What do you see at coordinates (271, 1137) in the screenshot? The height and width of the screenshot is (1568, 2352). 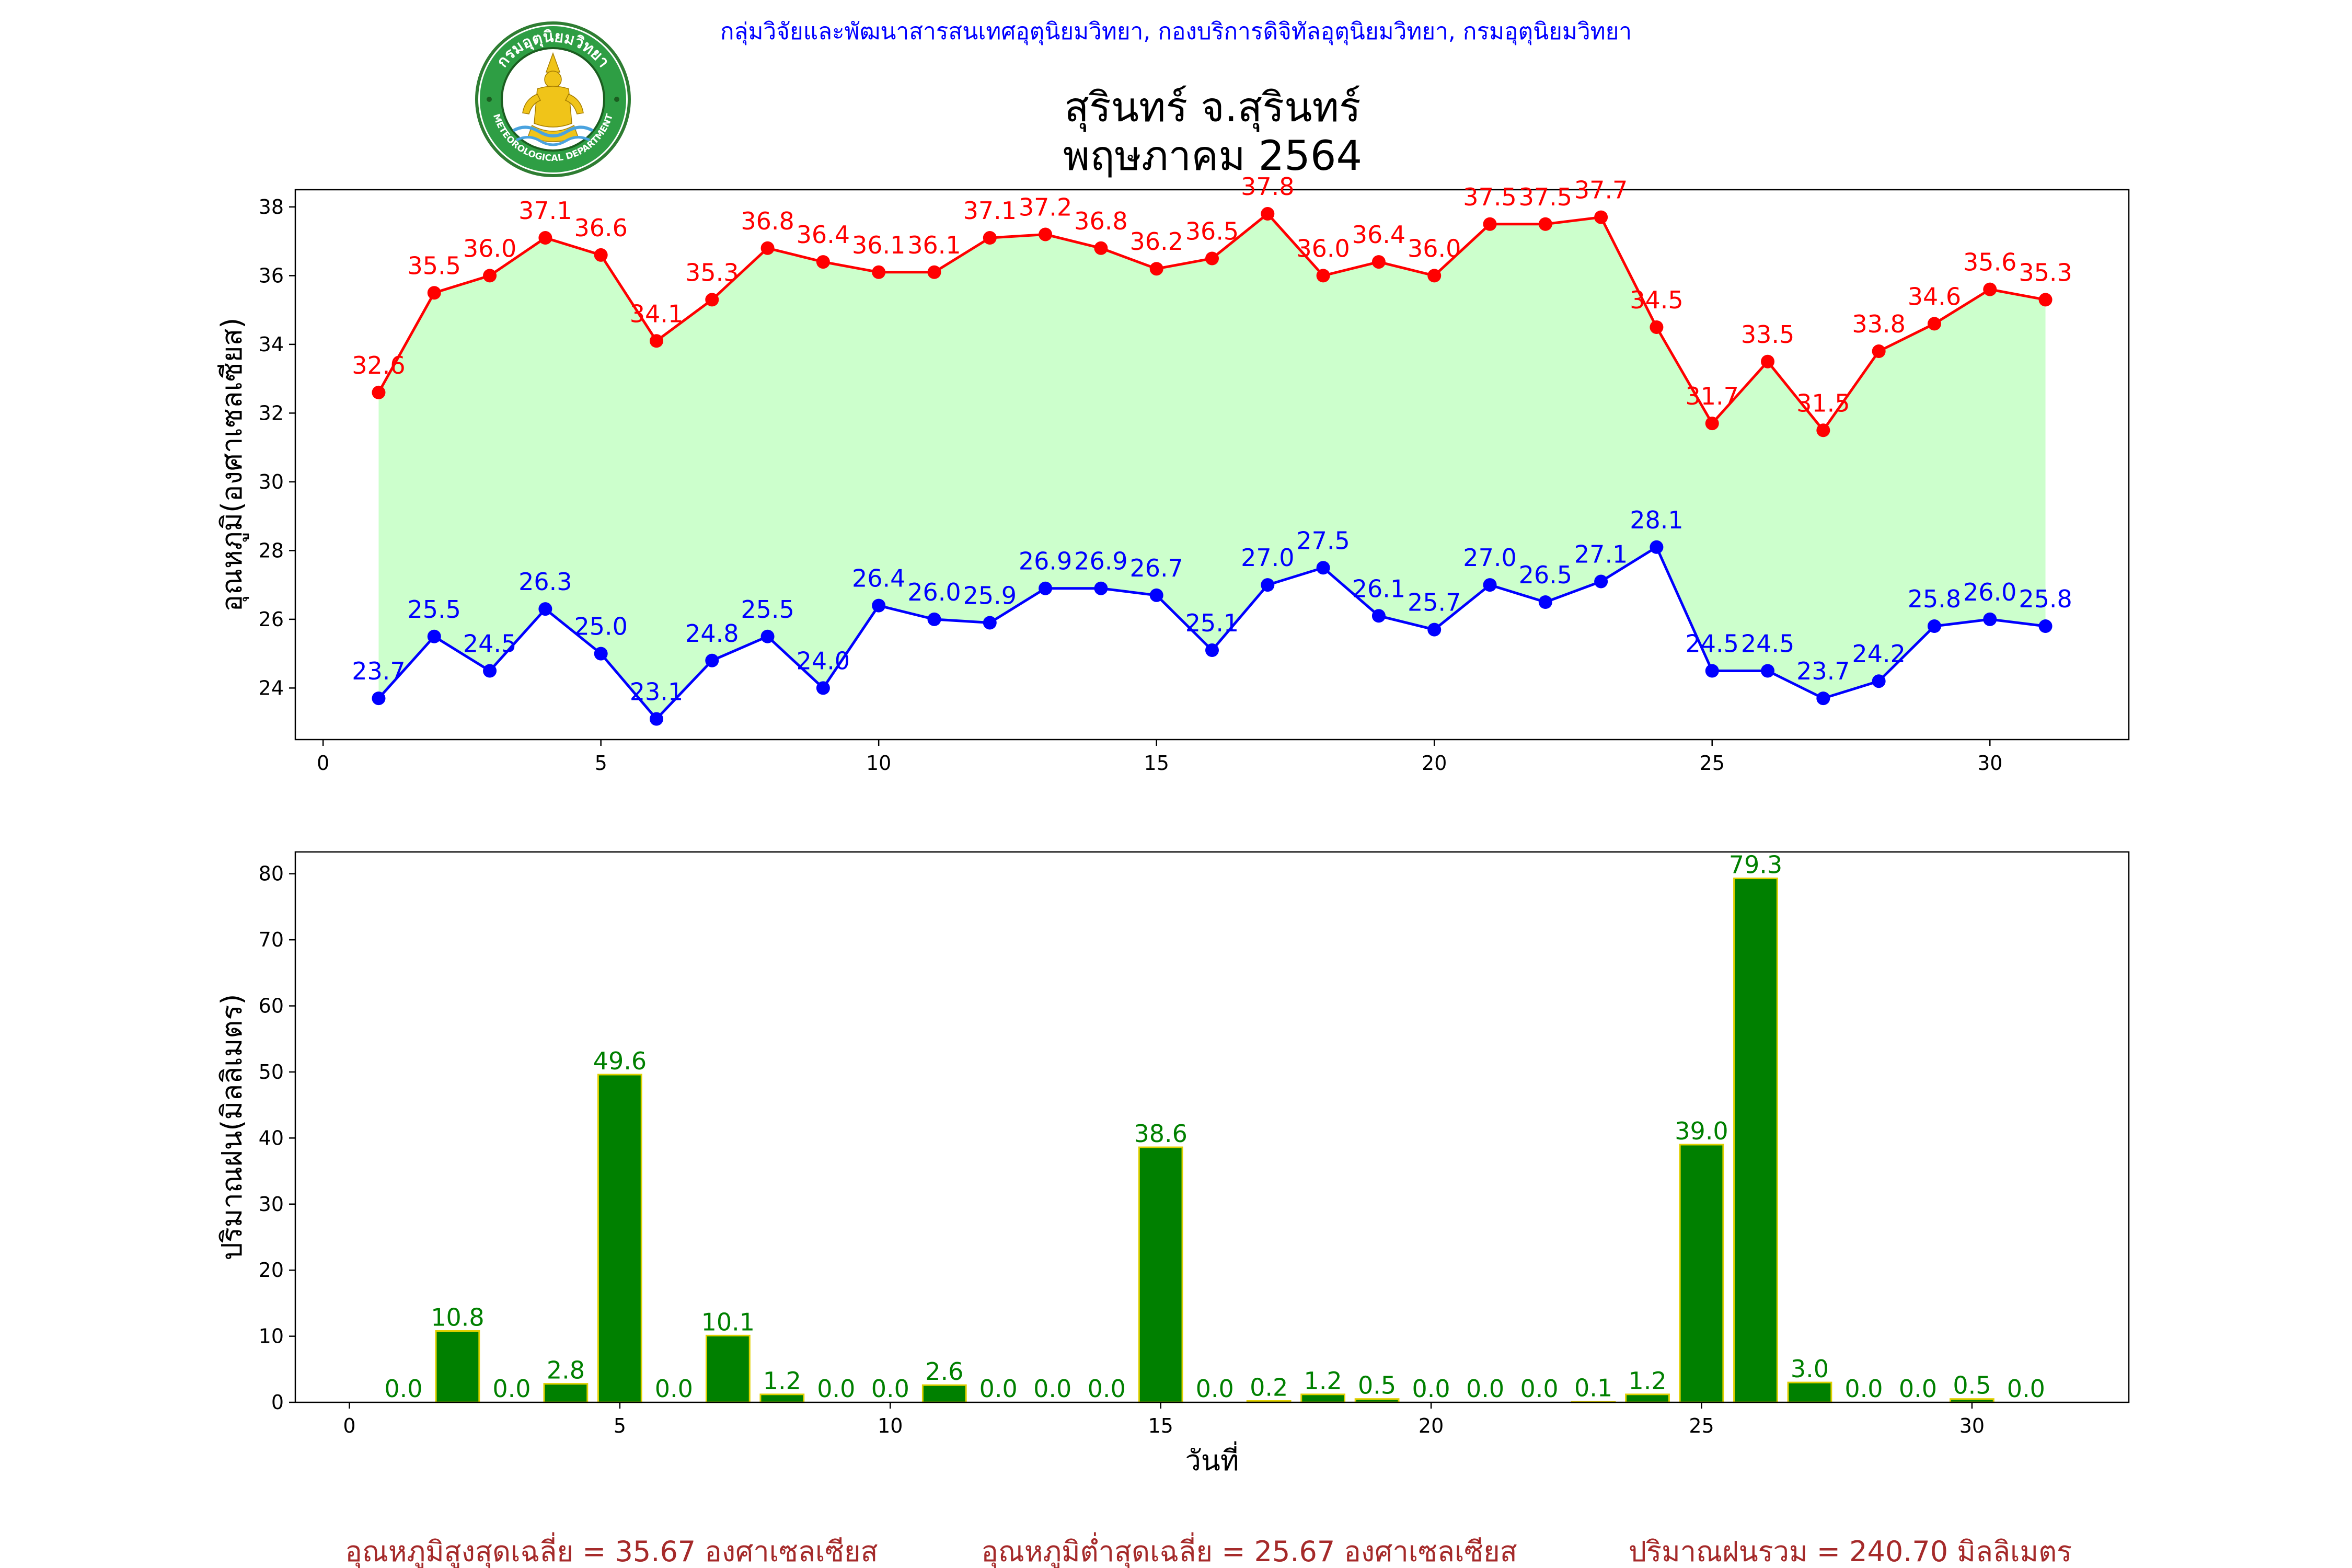 I see `rainfall-y-tick-label: 40` at bounding box center [271, 1137].